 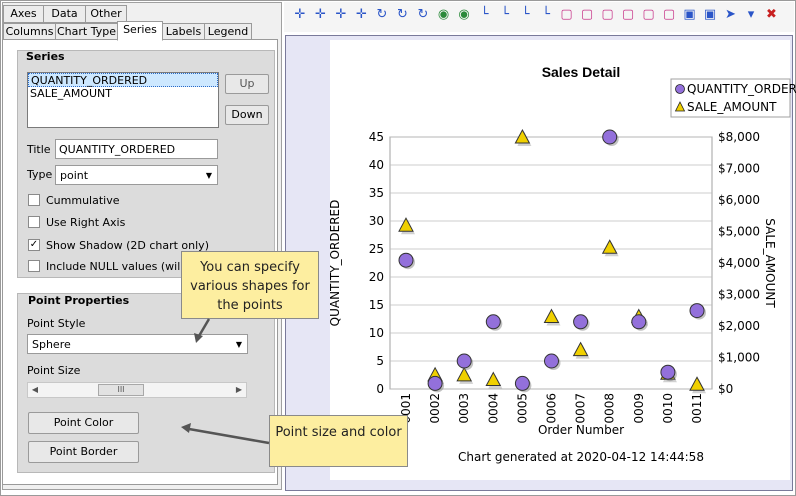 What do you see at coordinates (106, 14) in the screenshot?
I see `tab-other: Other` at bounding box center [106, 14].